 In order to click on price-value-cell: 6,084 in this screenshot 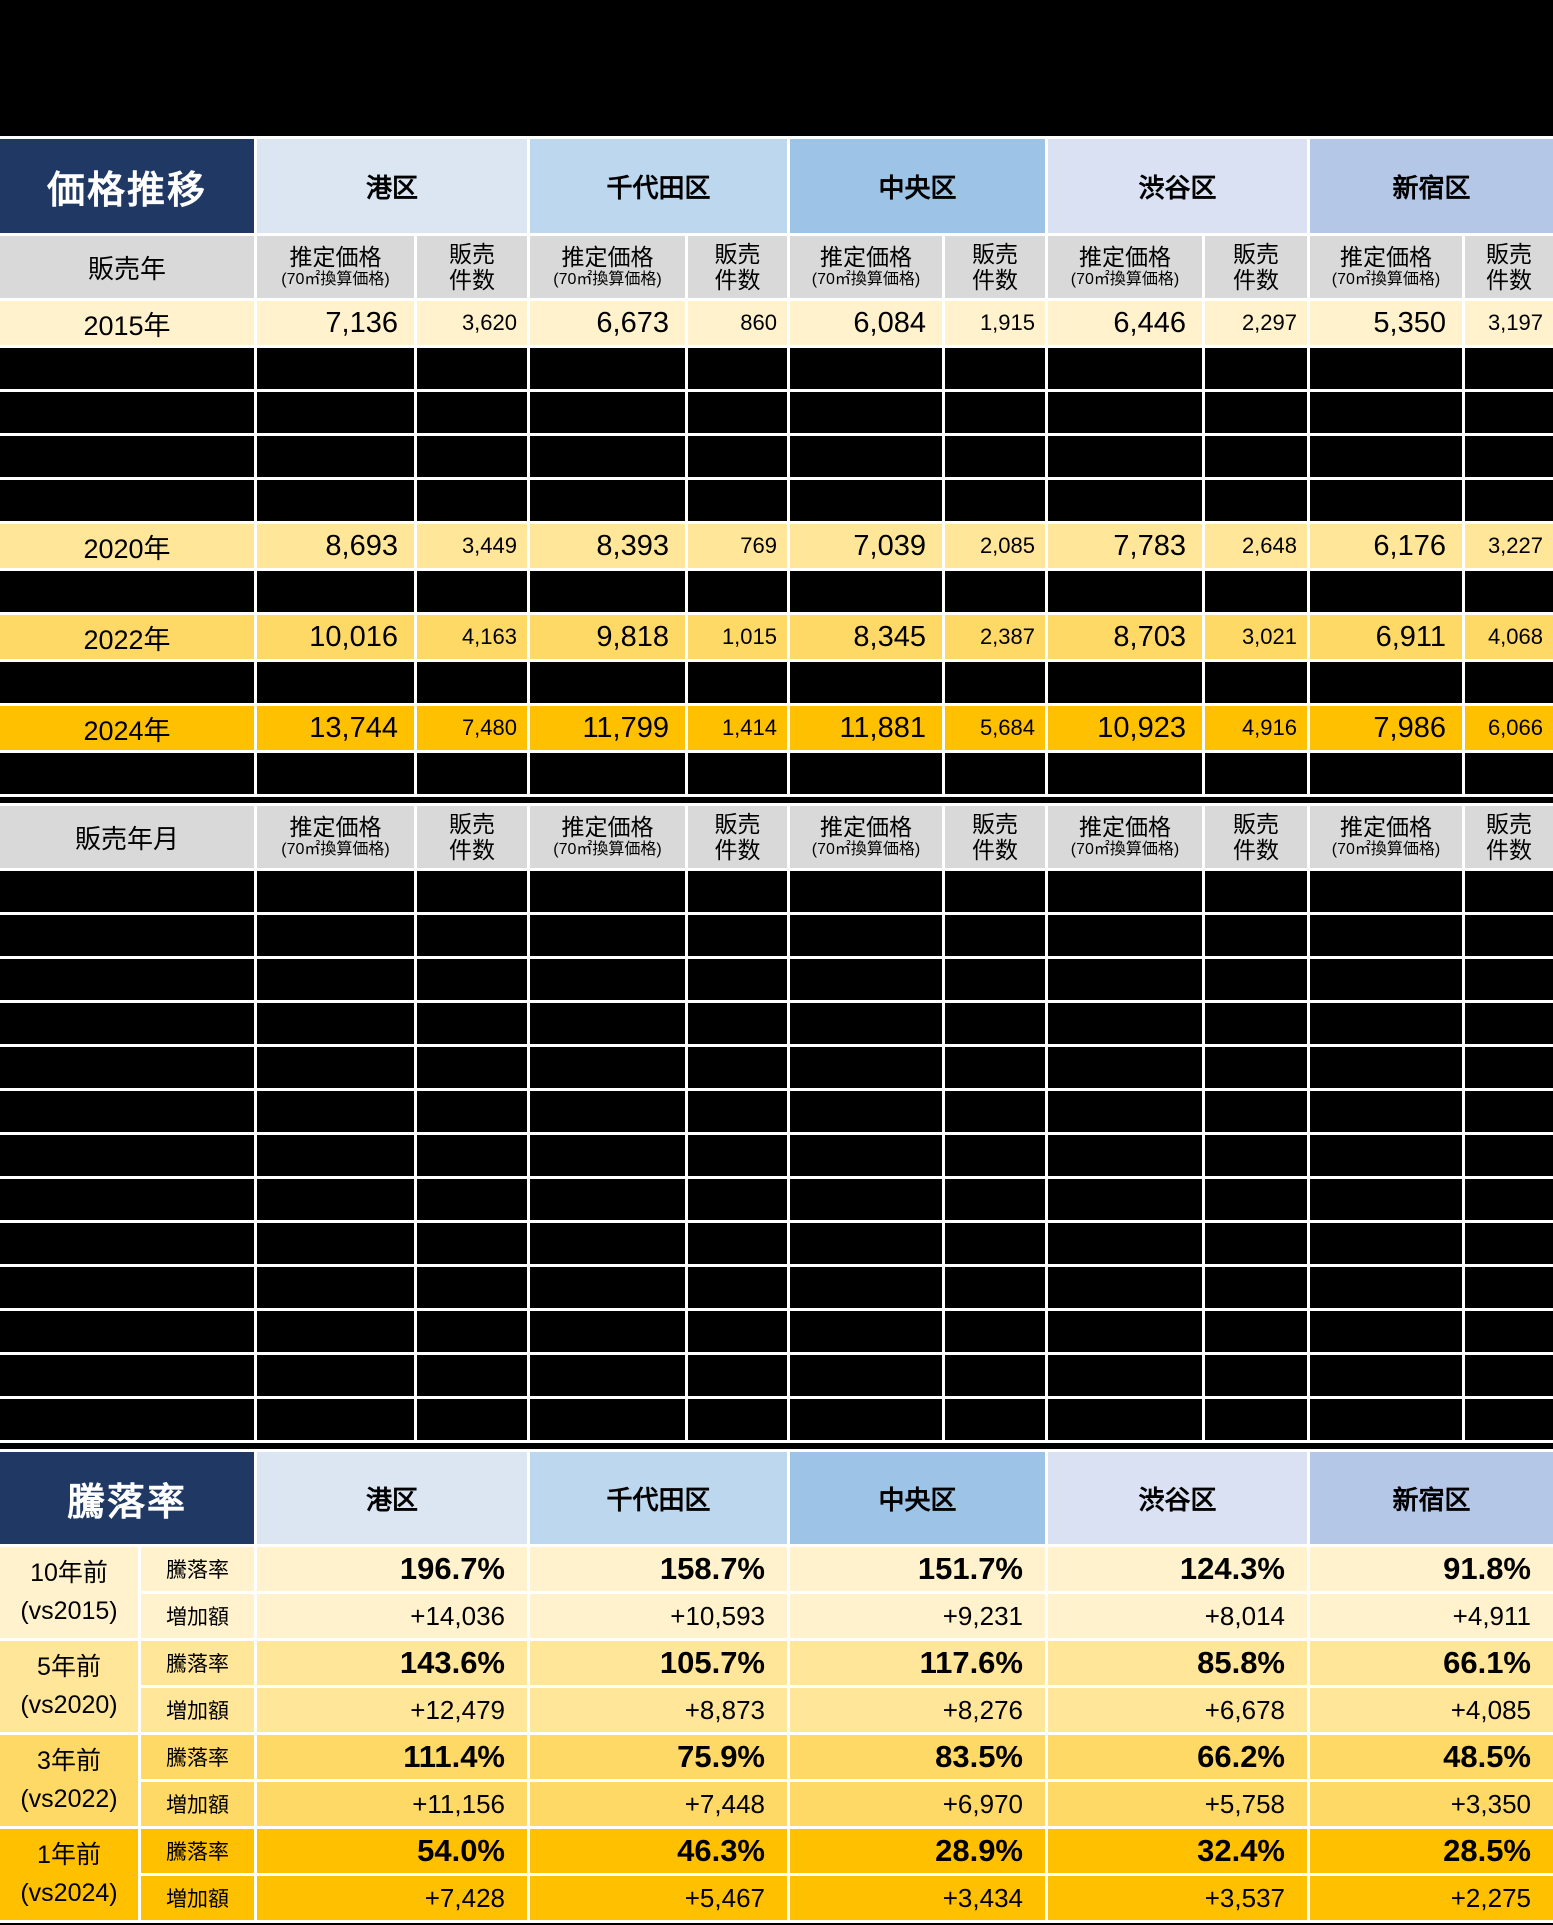, I will do `click(866, 323)`.